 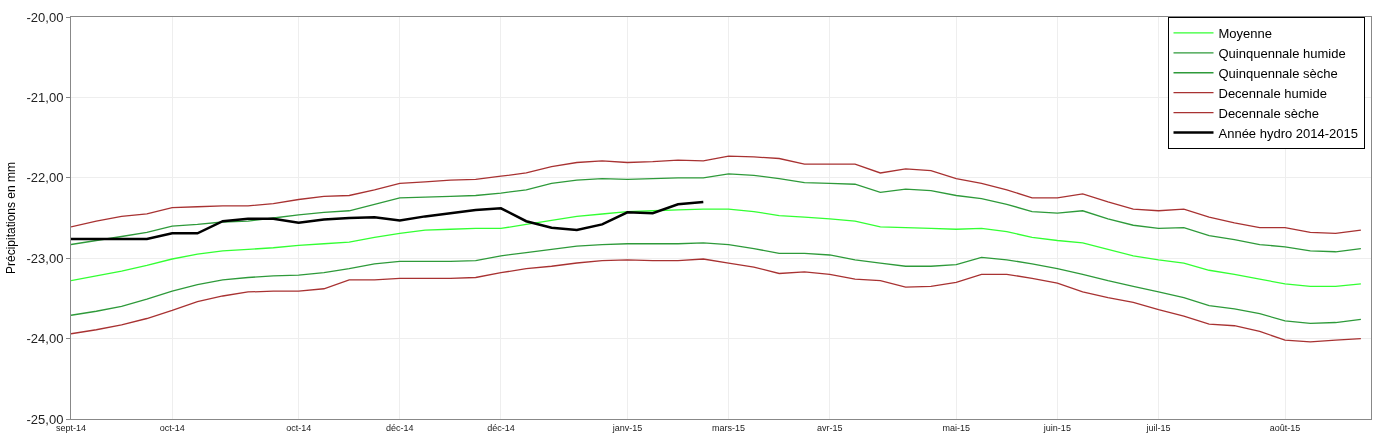 What do you see at coordinates (45, 258) in the screenshot?
I see `y-tick-label: -23,00` at bounding box center [45, 258].